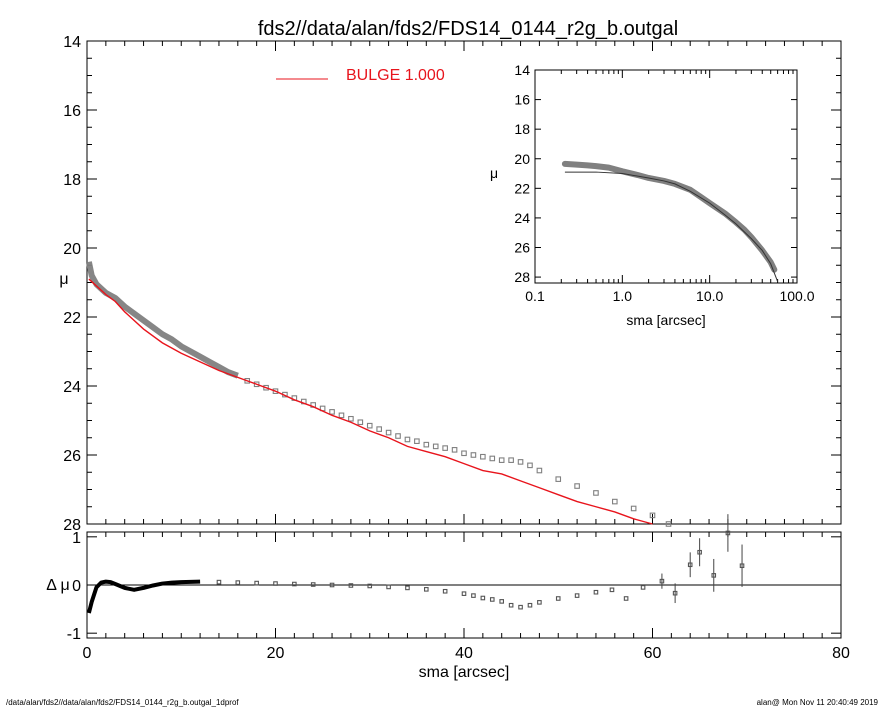 Image resolution: width=885 pixels, height=708 pixels. What do you see at coordinates (57, 585) in the screenshot?
I see `y-axis-label: Δ μ` at bounding box center [57, 585].